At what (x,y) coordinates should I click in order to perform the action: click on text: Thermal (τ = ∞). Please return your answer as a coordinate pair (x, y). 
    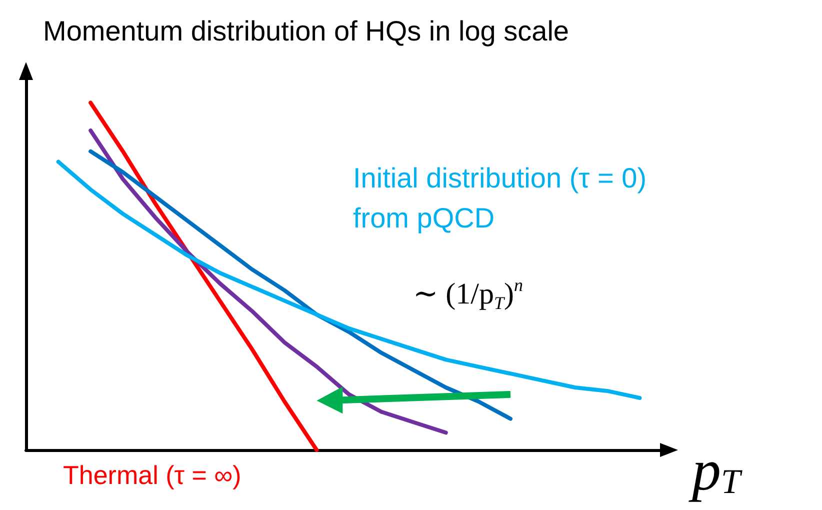
    Looking at the image, I should click on (152, 475).